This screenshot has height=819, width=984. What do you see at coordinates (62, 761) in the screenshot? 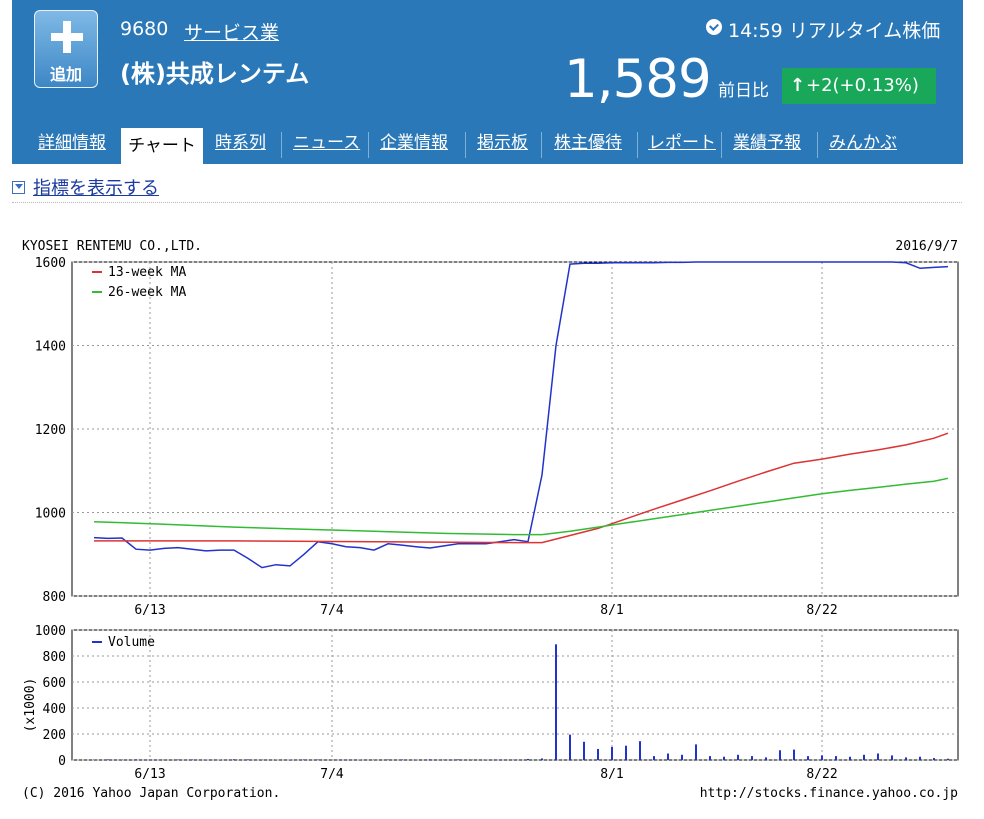
I see `volume-y-tick: 0` at bounding box center [62, 761].